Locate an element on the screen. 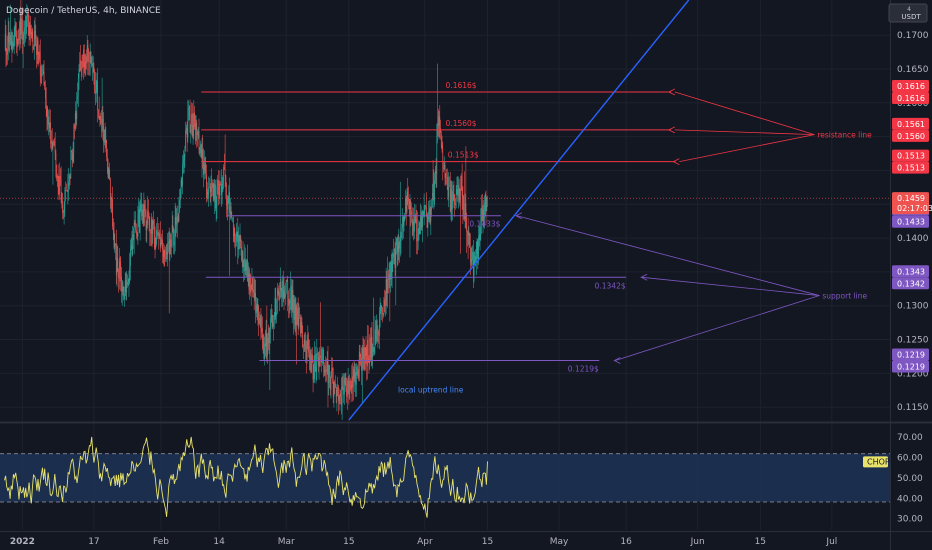 The width and height of the screenshot is (932, 550). chop-name-tag-bg is located at coordinates (875, 462).